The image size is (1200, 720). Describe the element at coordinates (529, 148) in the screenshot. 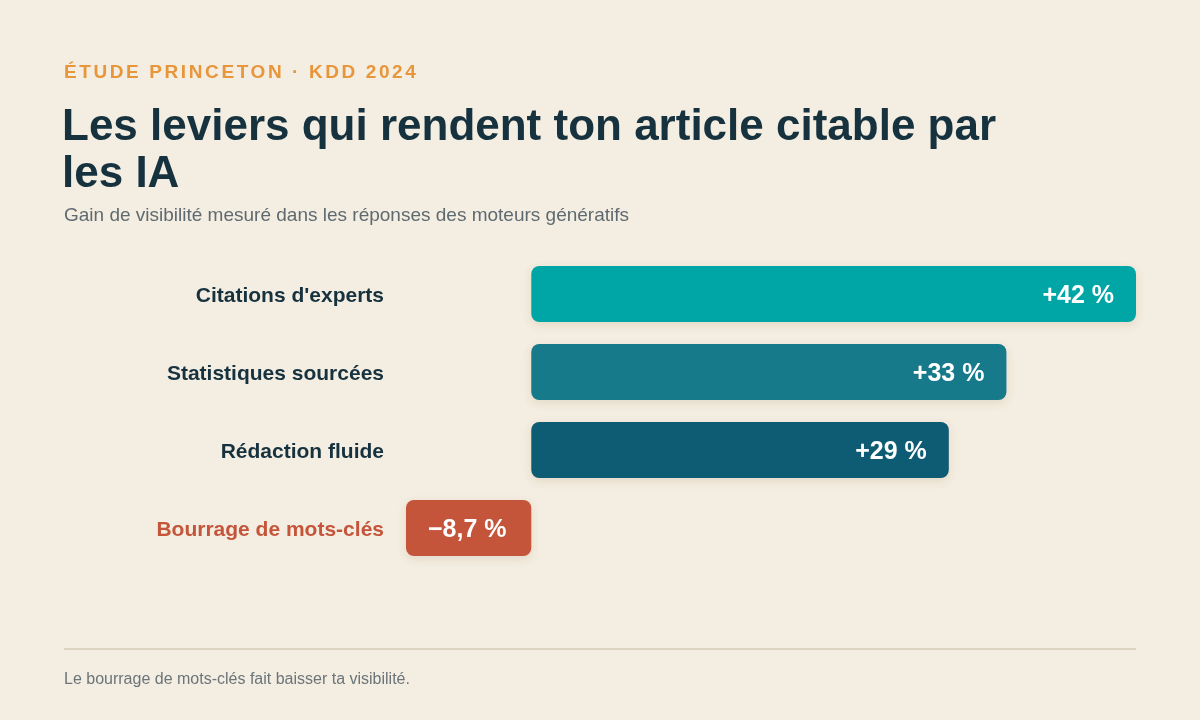

I see `chart-title: Les leviers qui rendent ton article citable par les IA` at that location.